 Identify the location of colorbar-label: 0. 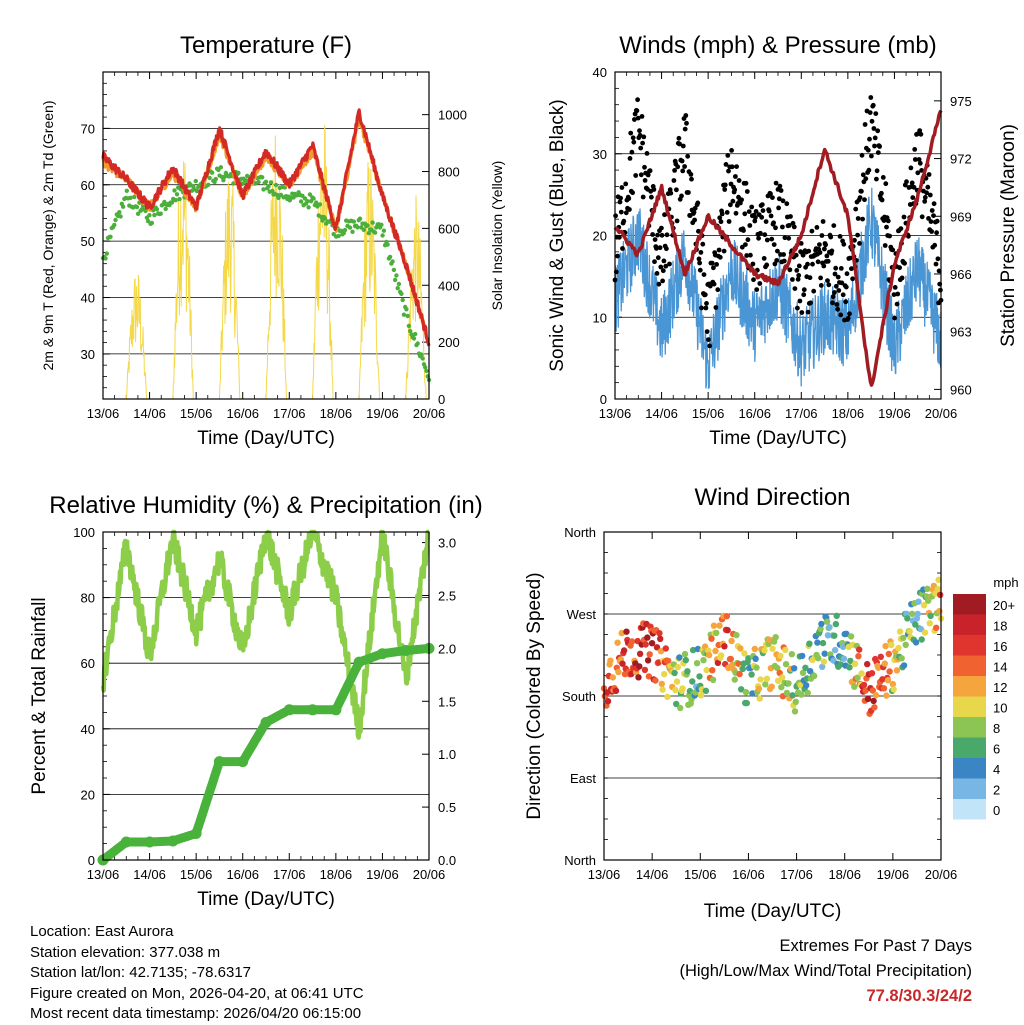
(996, 810).